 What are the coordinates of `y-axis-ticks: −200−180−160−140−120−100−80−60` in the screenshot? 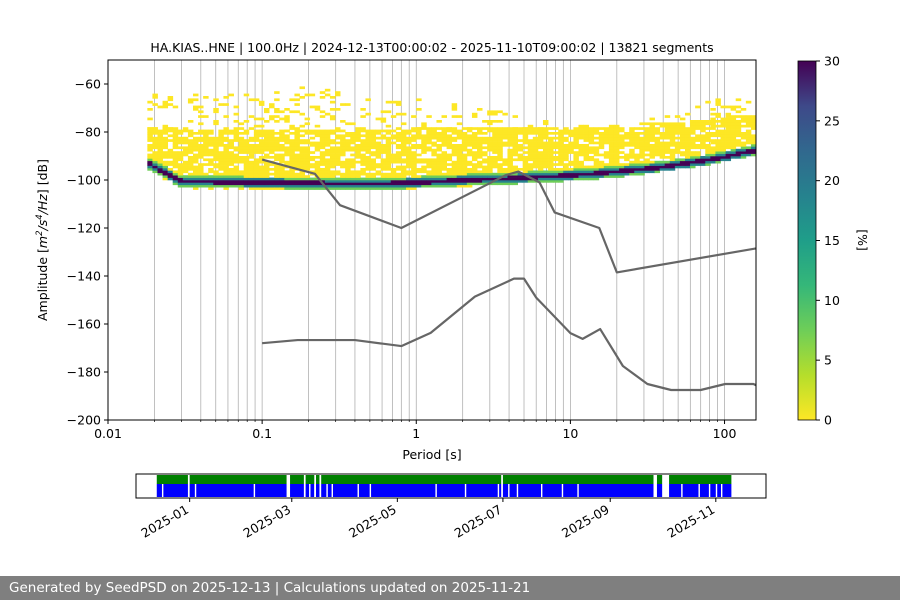 It's located at (87, 252).